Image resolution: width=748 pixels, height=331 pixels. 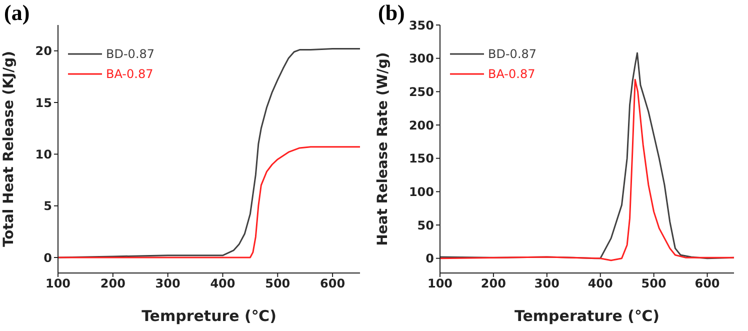 I want to click on y-tick-label: 20, so click(x=43, y=51).